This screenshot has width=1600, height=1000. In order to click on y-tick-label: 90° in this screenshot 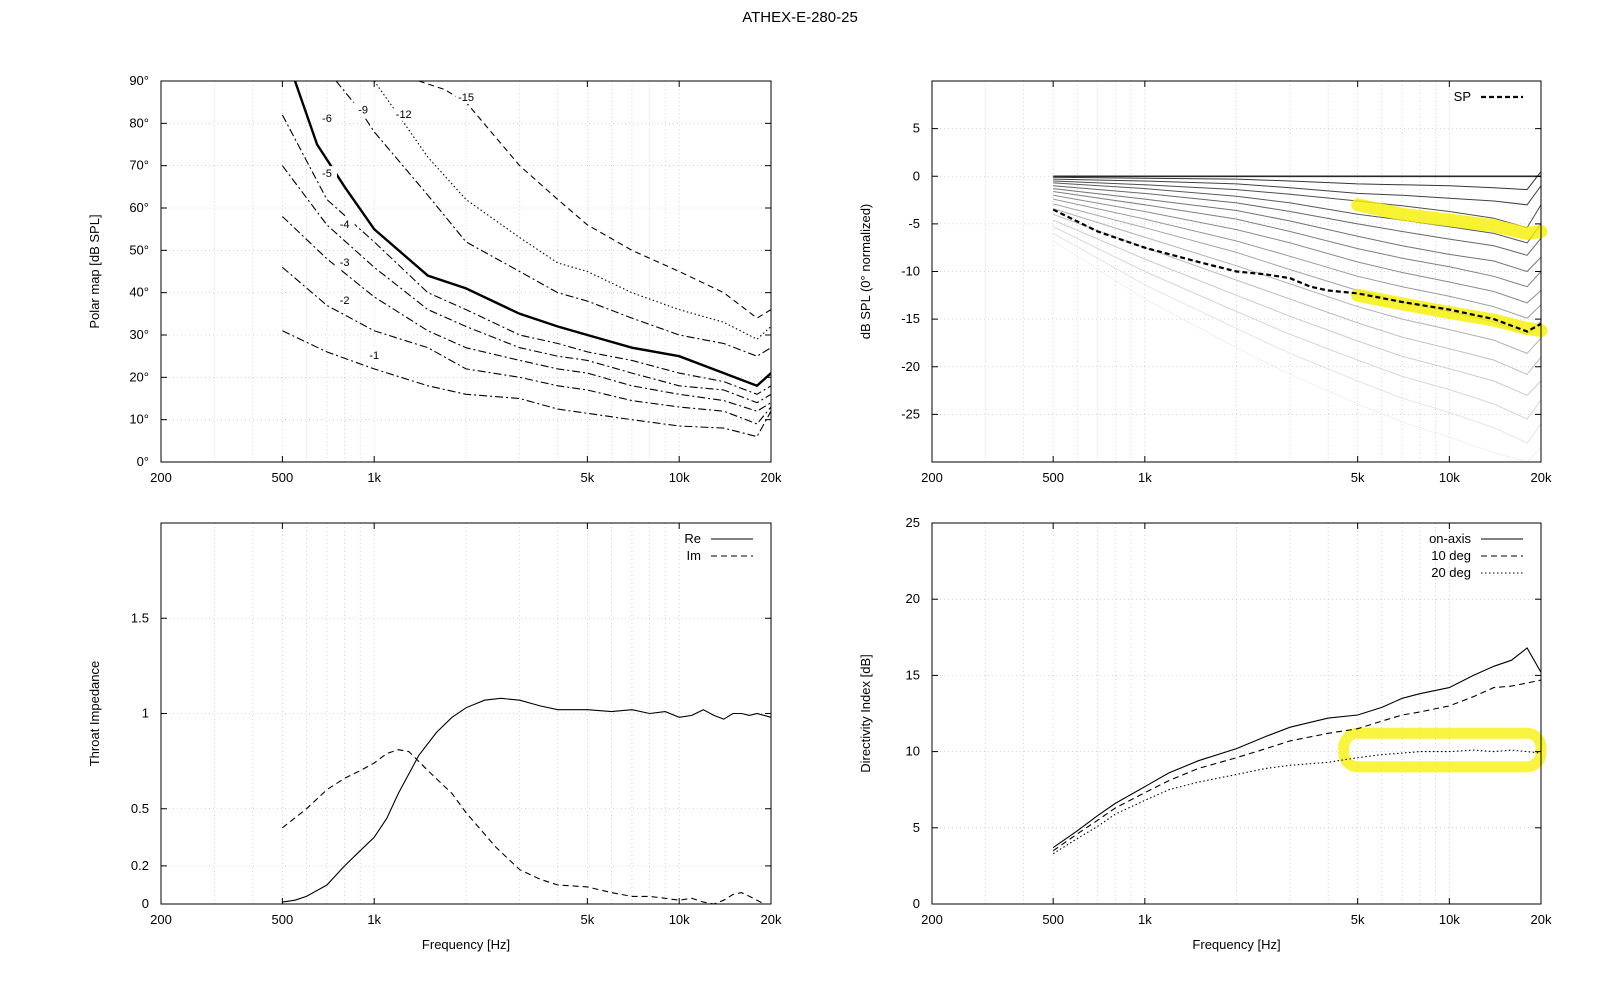, I will do `click(139, 80)`.